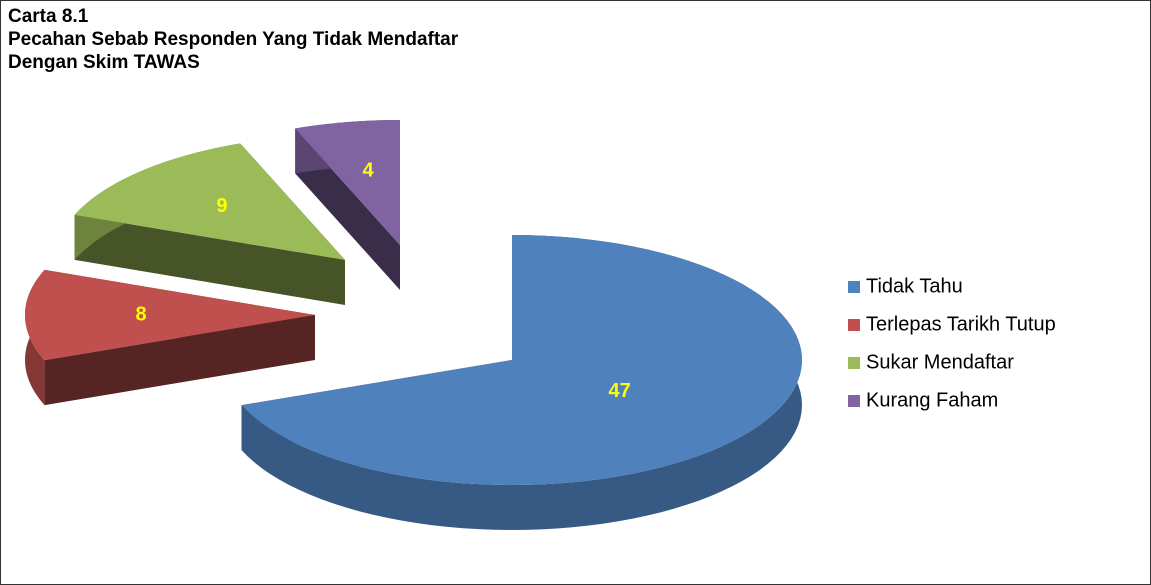 The image size is (1151, 585). Describe the element at coordinates (104, 62) in the screenshot. I see `chart-title: Dengan Skim TAWAS` at that location.